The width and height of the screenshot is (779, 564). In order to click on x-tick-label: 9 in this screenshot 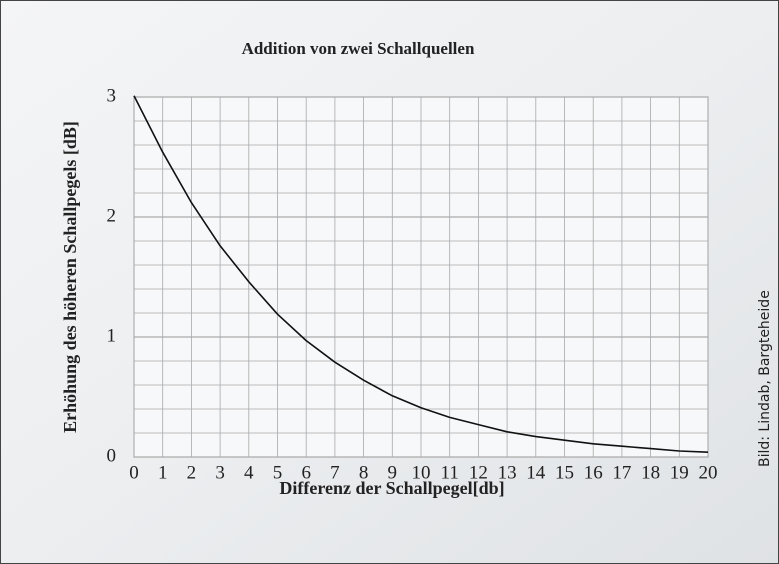, I will do `click(393, 472)`.